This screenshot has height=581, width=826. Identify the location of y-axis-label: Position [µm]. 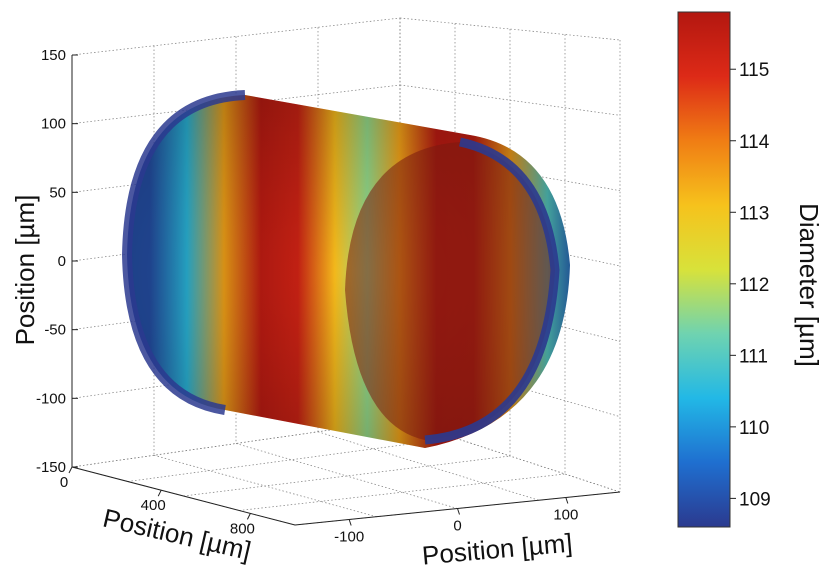
(497, 549).